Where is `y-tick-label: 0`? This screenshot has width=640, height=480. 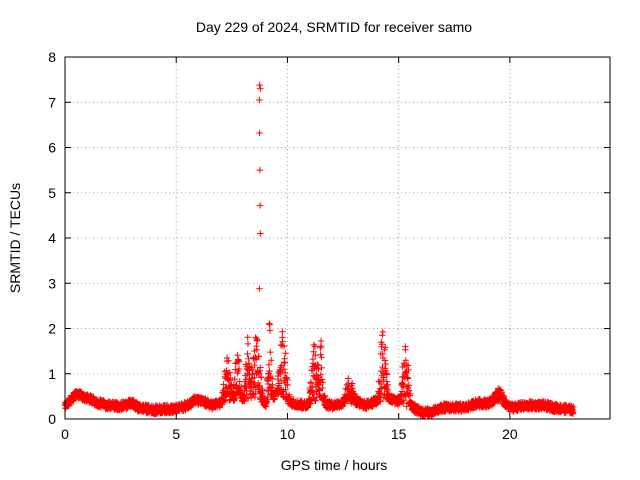
y-tick-label: 0 is located at coordinates (52, 419).